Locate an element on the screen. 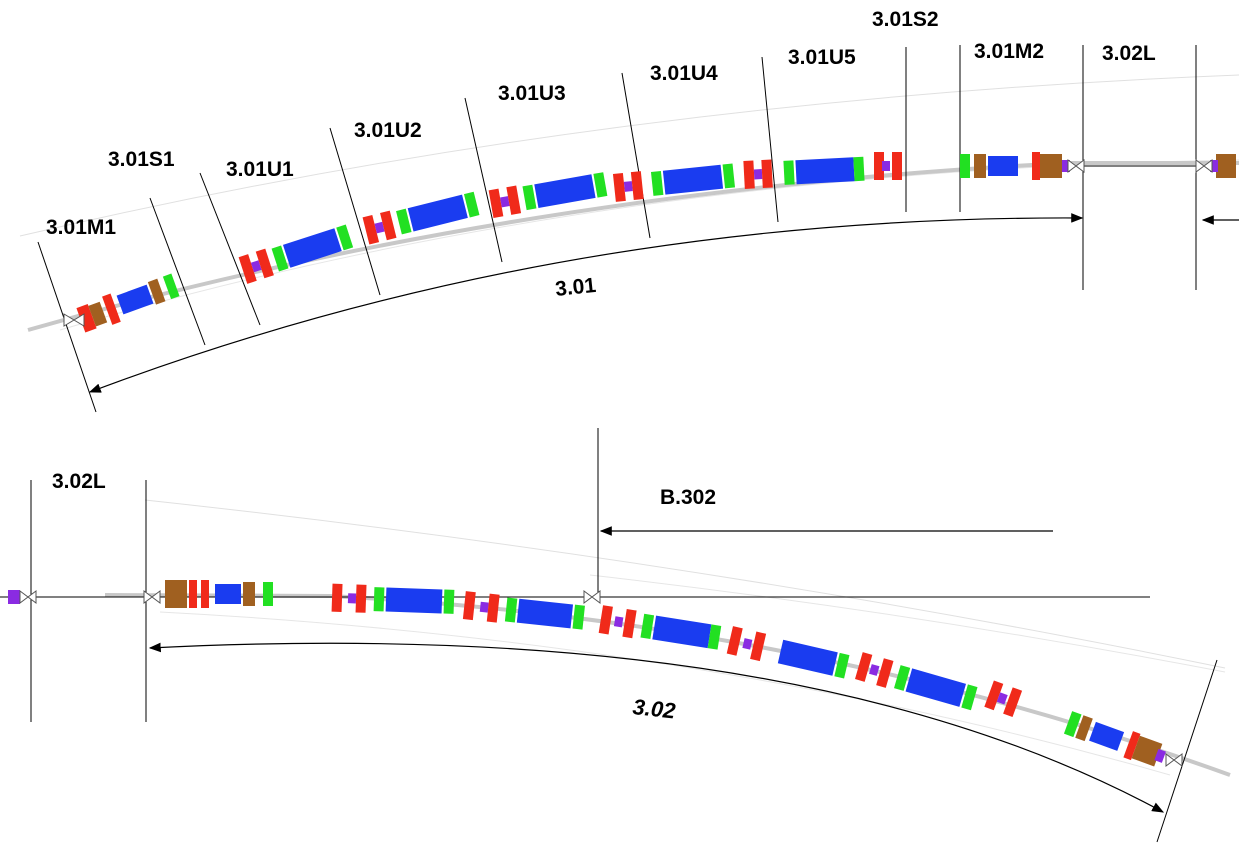  segment-label-3-02L-top: 3.02L is located at coordinates (1129, 53).